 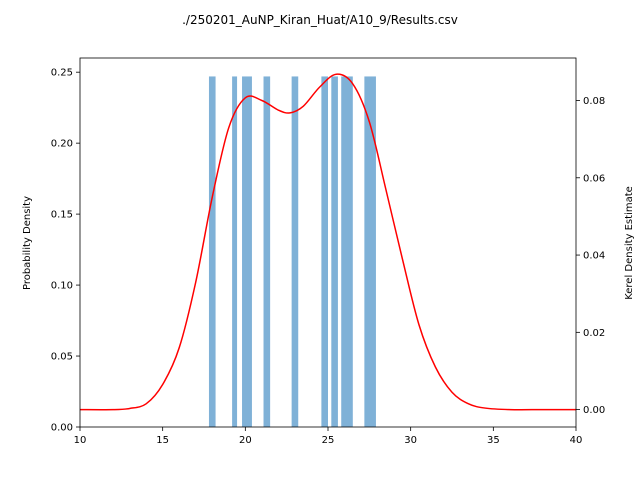 I want to click on y2-axis-label: Kerel Density Estimate, so click(x=629, y=243).